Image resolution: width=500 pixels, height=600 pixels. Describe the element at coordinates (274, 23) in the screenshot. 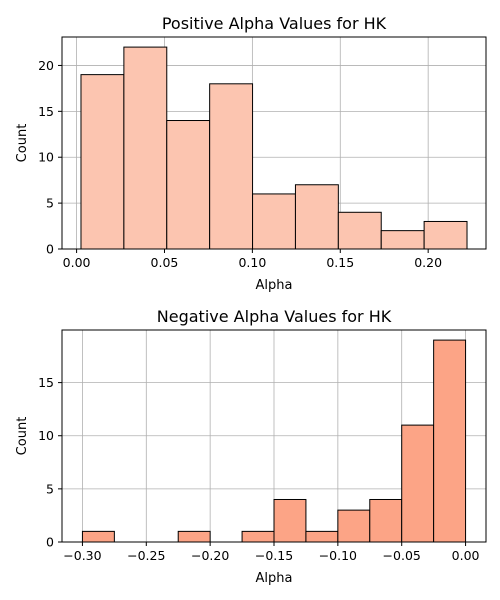

I see `chart-title: Positive Alpha Values for HK` at that location.